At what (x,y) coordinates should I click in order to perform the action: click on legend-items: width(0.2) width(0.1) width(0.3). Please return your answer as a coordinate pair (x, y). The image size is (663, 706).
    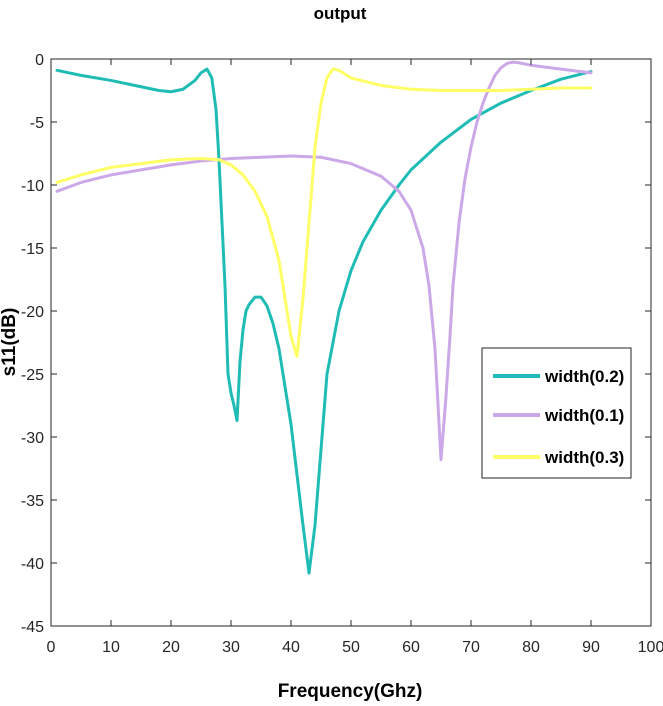
    Looking at the image, I should click on (558, 417).